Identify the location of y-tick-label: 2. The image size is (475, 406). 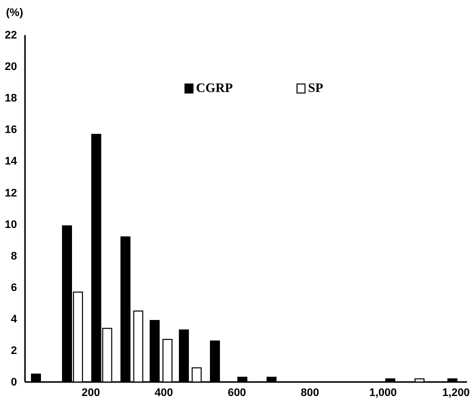
(13, 350).